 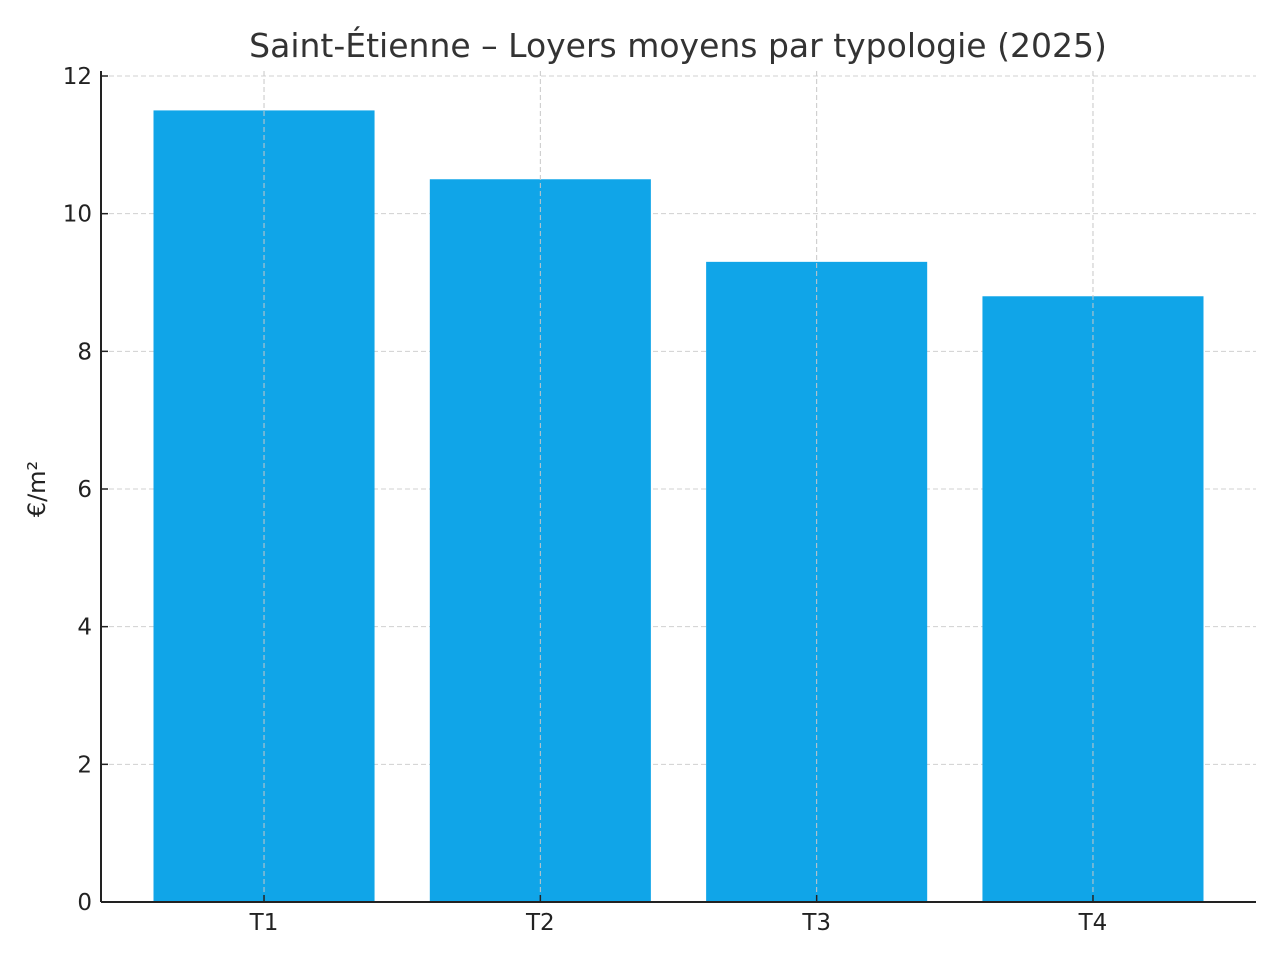 I want to click on y-axis-label: €/m², so click(x=37, y=489).